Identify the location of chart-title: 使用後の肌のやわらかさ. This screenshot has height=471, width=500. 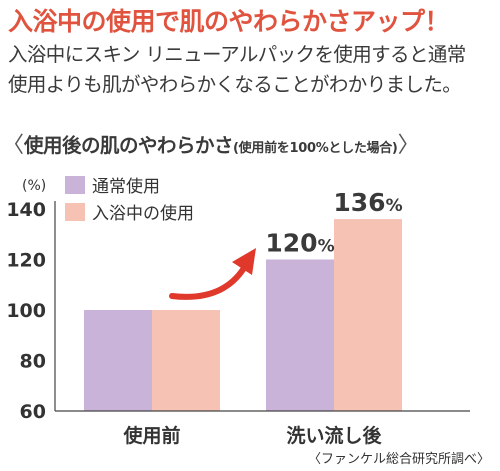
(129, 145).